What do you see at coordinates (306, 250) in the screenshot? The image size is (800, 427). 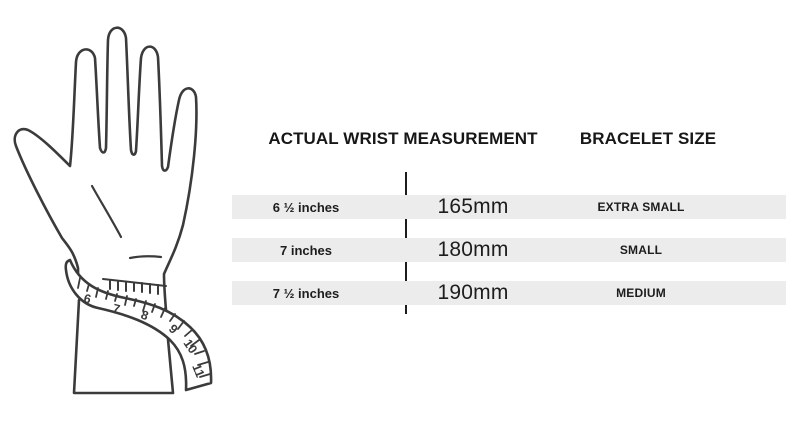 I see `wrist-inches-value: 7 inches` at bounding box center [306, 250].